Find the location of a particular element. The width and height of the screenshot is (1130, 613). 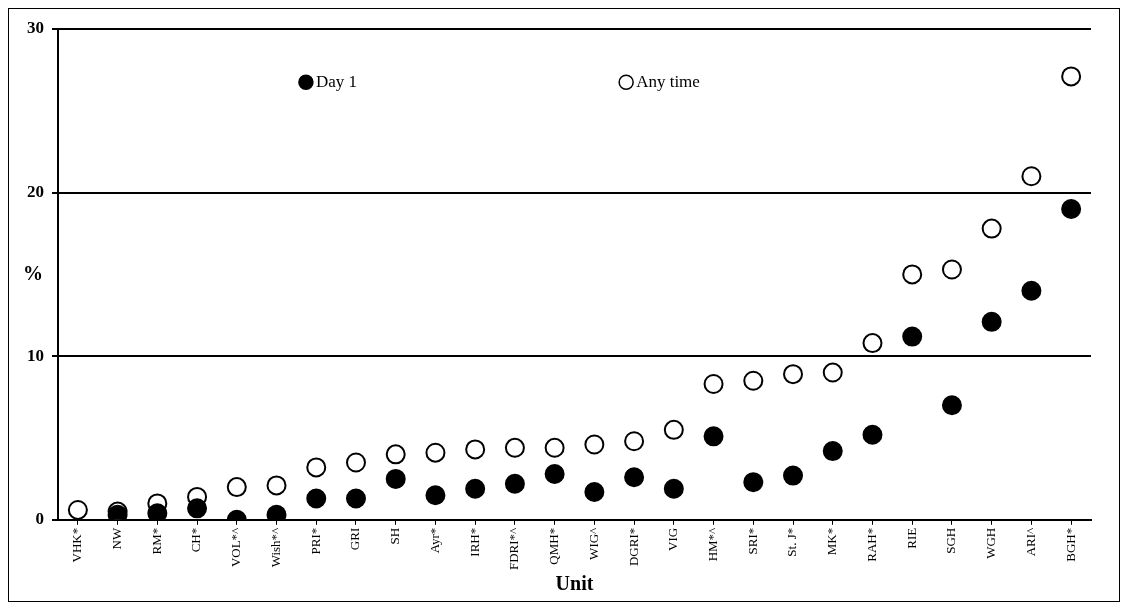

x-tick-label: Ayr* is located at coordinates (434, 540).